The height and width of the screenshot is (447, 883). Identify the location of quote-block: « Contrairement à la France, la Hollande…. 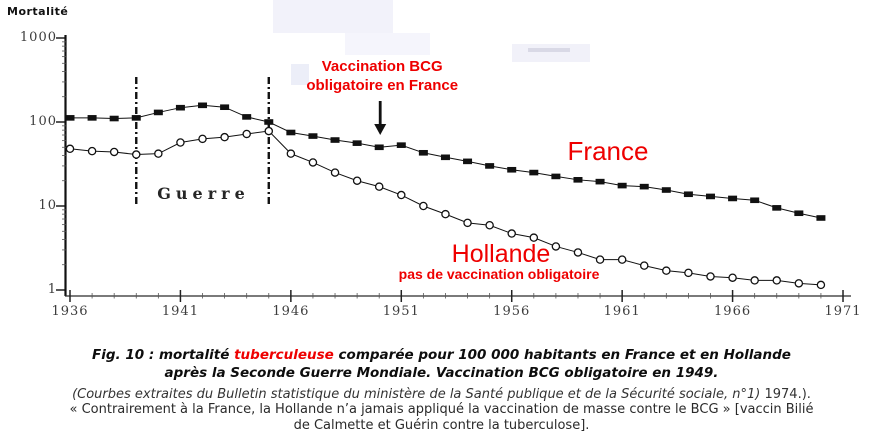
(441, 417).